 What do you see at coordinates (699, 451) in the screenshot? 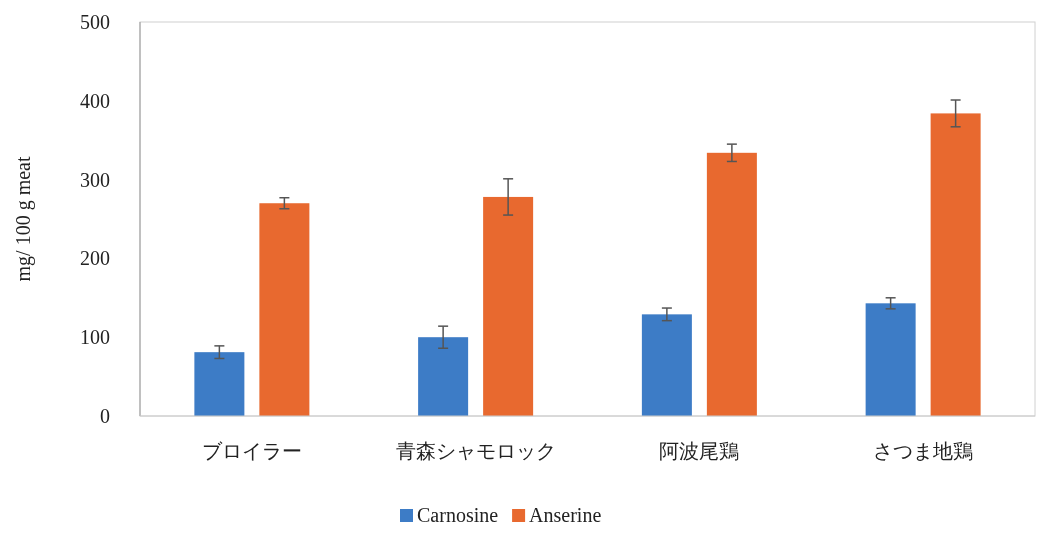
I see `x-tick-label: 阿波尾鶏` at bounding box center [699, 451].